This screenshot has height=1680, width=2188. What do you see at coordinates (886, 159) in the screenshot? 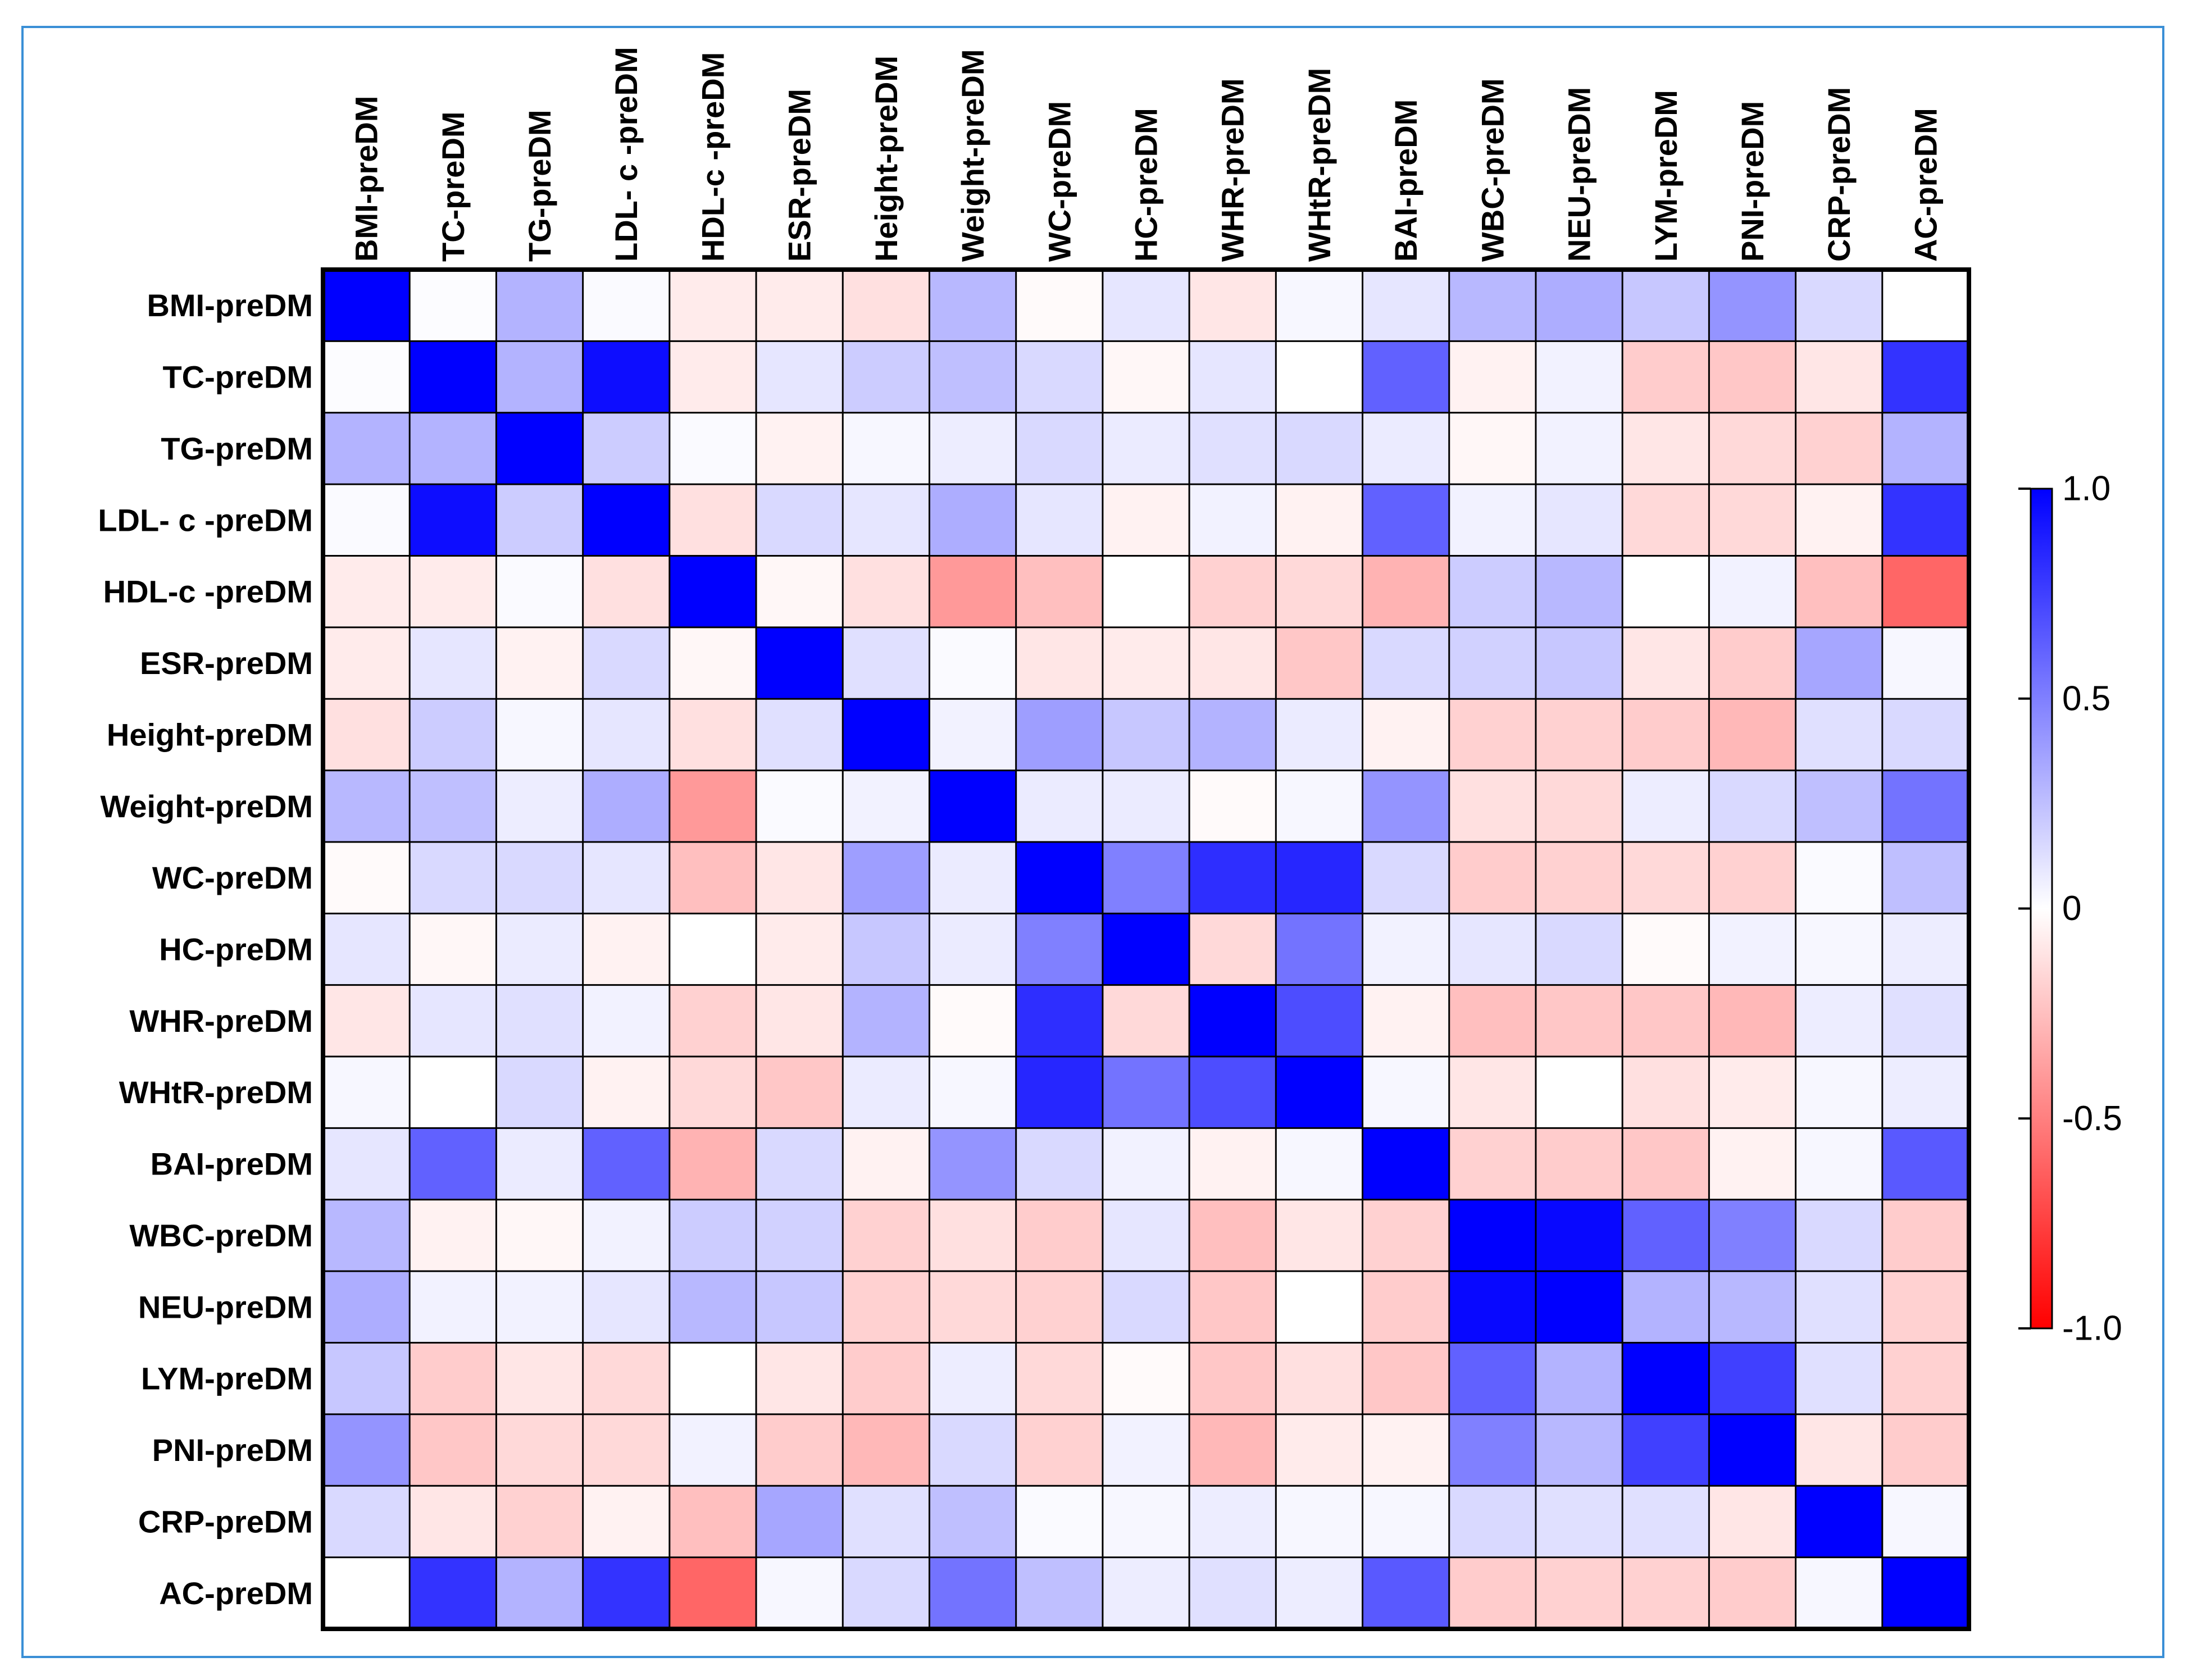
I see `column-label: Height-preDM` at bounding box center [886, 159].